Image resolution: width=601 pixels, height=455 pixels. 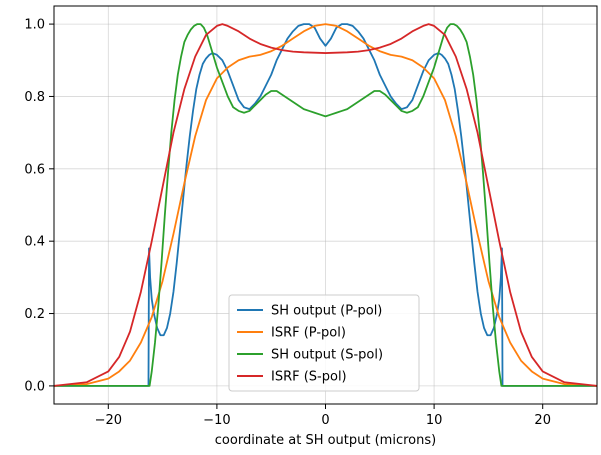 What do you see at coordinates (325, 440) in the screenshot?
I see `x-axis-label: coordinate at SH output (microns)` at bounding box center [325, 440].